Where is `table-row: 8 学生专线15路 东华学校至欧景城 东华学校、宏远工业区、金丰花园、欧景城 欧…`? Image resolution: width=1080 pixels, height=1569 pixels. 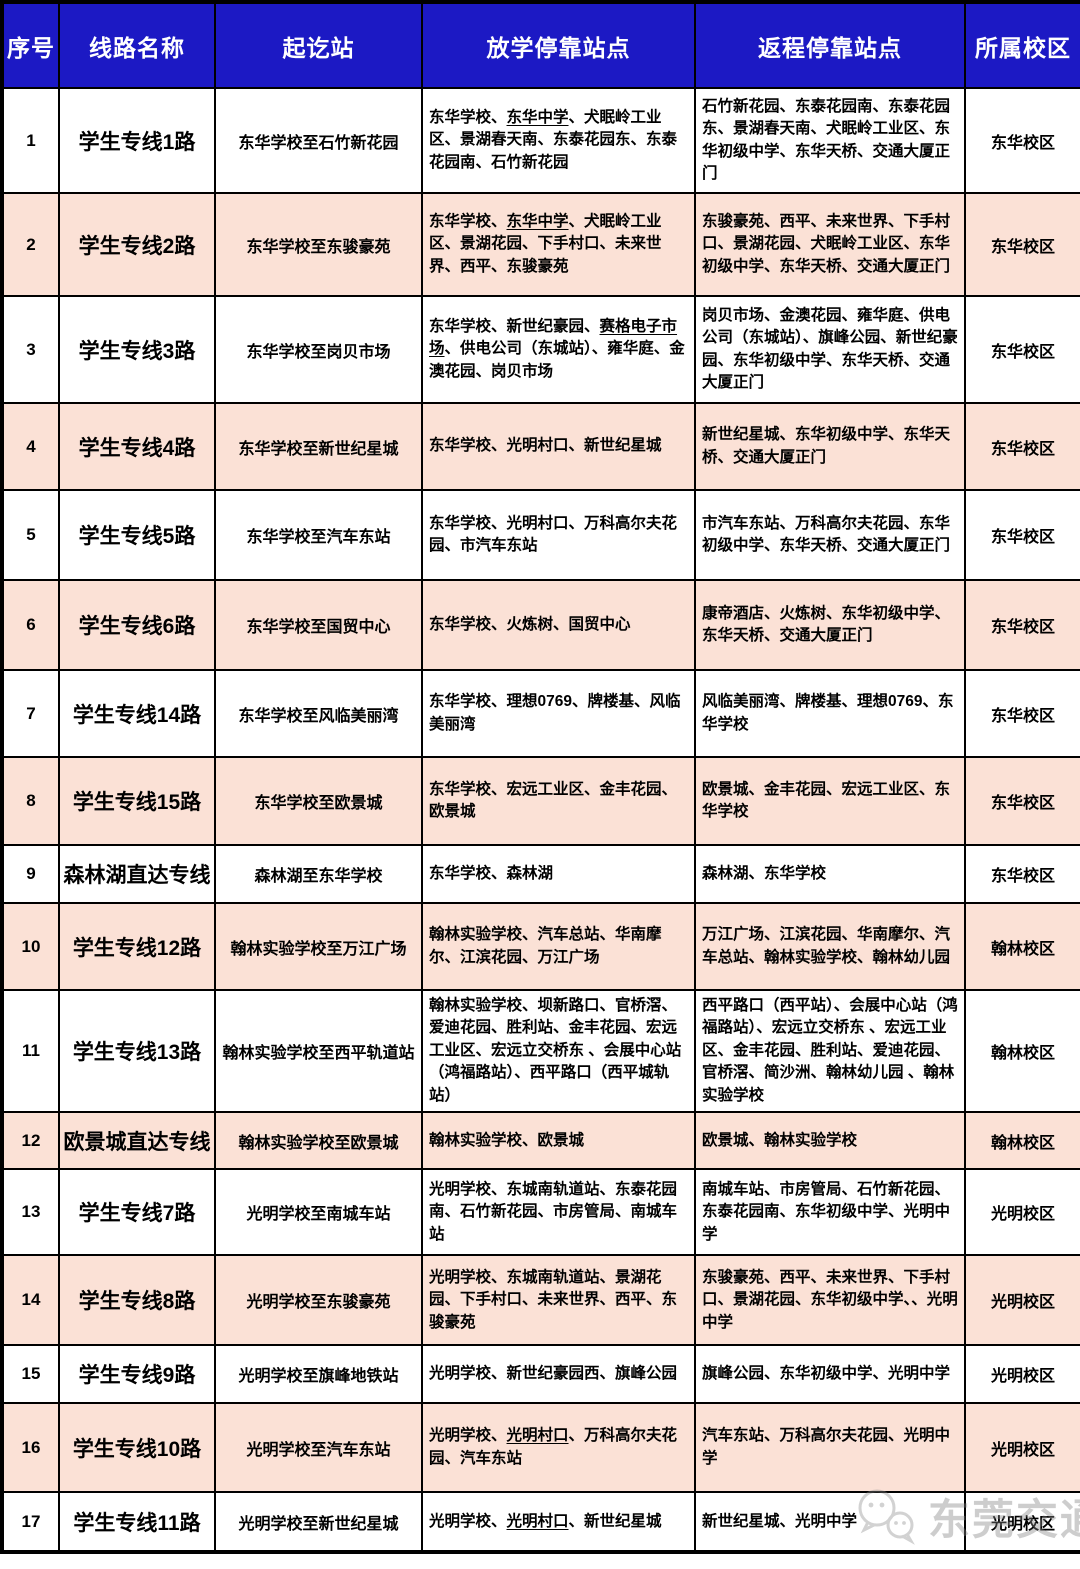 table-row: 8 学生专线15路 东华学校至欧景城 东华学校、宏远工业区、金丰花园、欧景城 欧… is located at coordinates (540, 801).